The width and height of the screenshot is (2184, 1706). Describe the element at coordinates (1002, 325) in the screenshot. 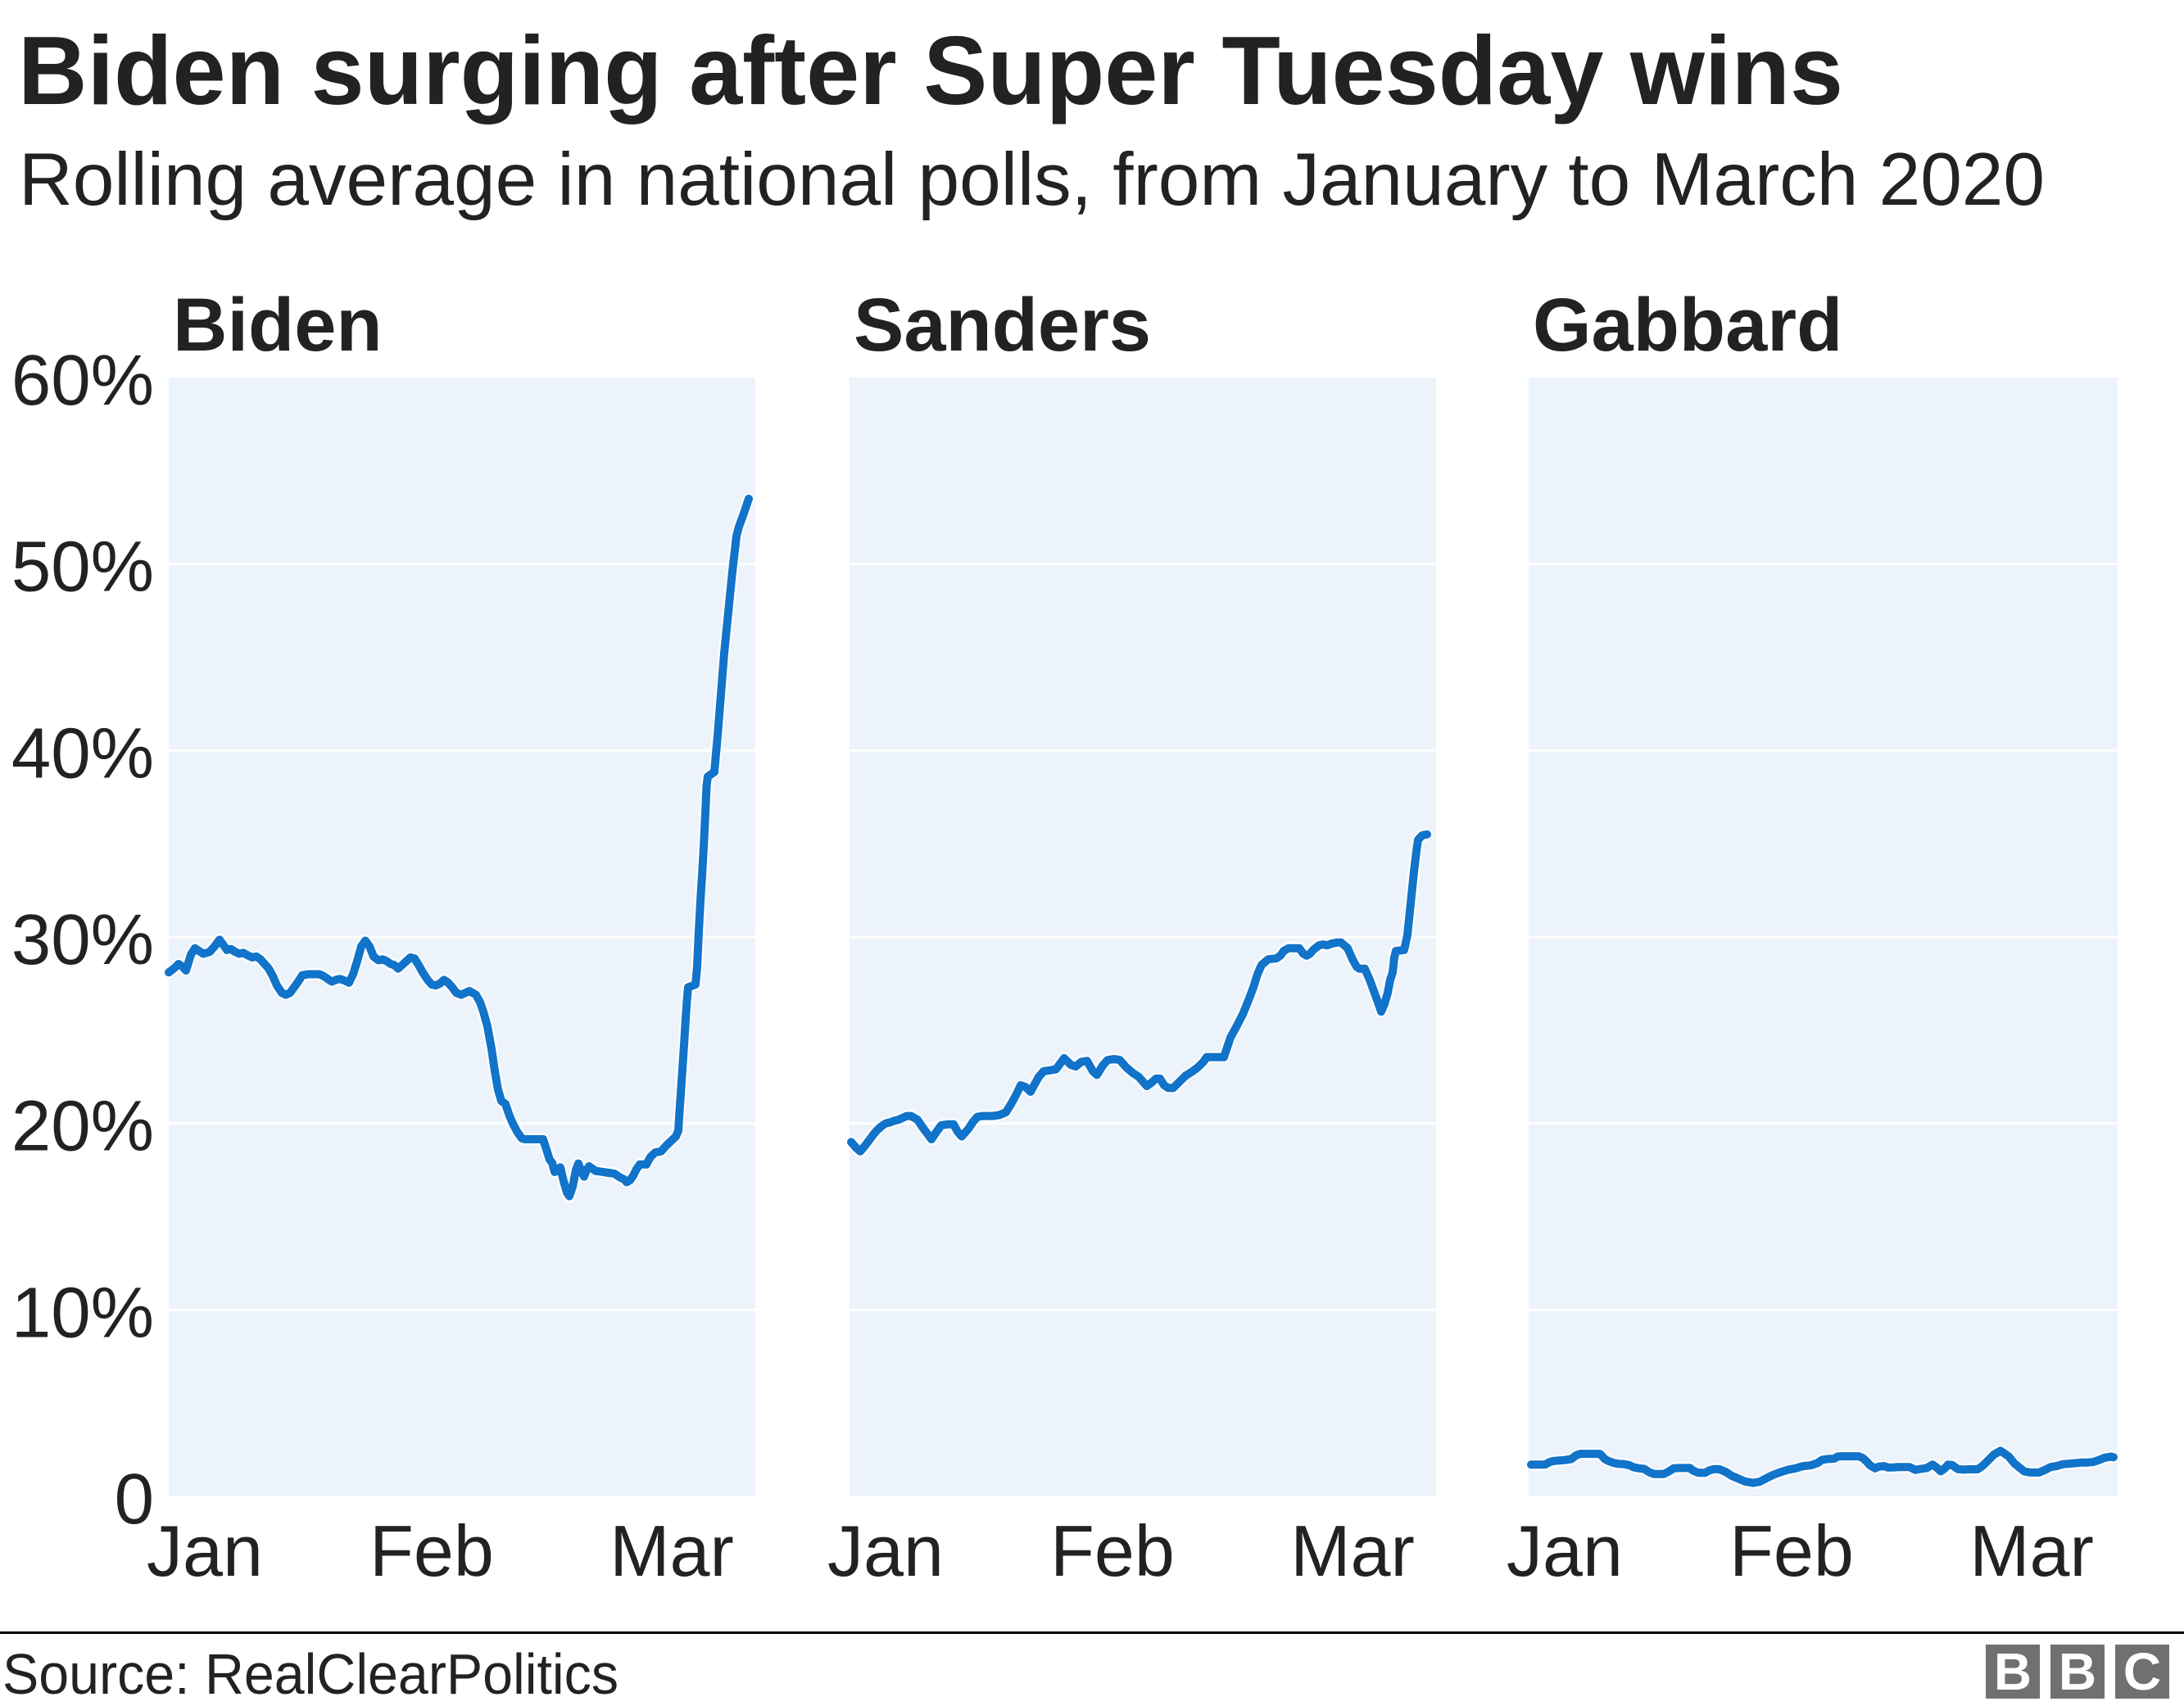

I see `svg-text: Sanders` at that location.